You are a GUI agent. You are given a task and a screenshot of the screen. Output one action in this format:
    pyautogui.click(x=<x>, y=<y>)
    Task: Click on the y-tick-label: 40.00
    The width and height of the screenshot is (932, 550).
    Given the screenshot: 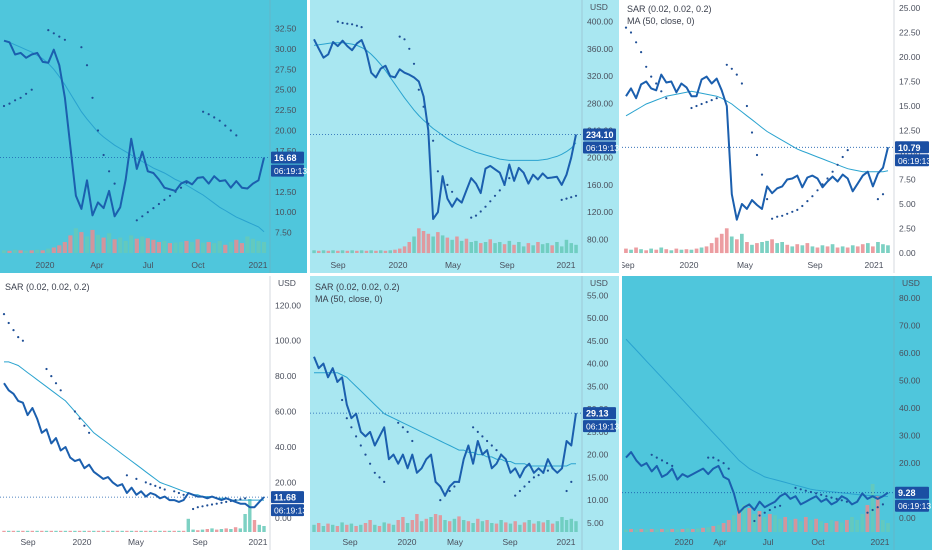 What is the action you would take?
    pyautogui.click(x=286, y=447)
    